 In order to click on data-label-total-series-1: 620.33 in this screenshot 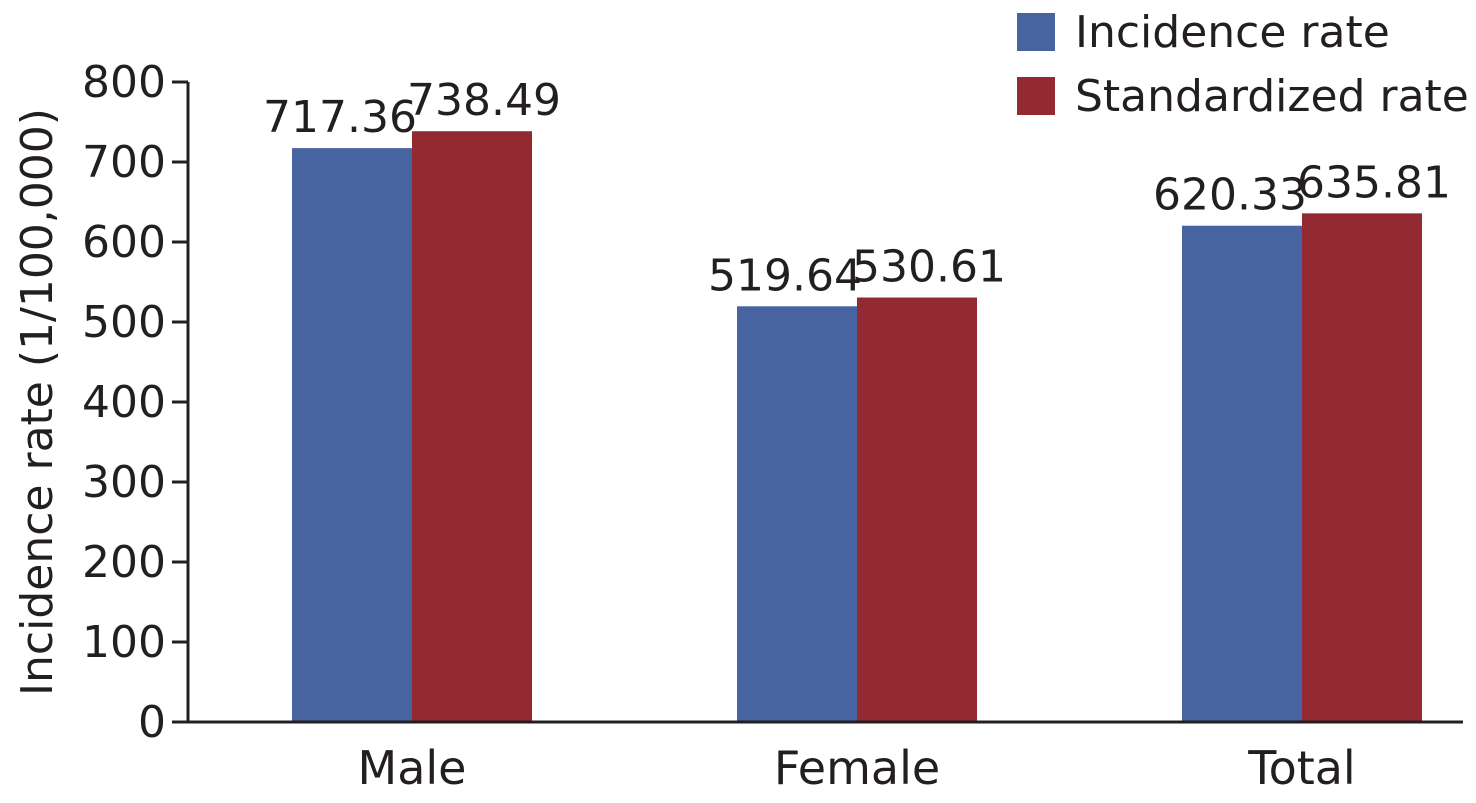, I will do `click(1230, 195)`.